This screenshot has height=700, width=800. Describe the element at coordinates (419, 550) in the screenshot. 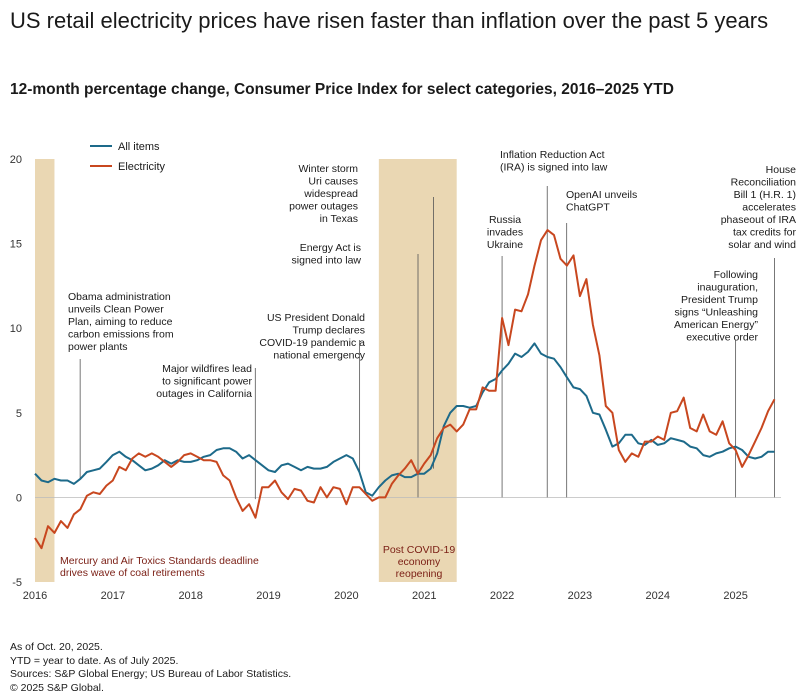

I see `shade-label-line: Post COVID-19` at that location.